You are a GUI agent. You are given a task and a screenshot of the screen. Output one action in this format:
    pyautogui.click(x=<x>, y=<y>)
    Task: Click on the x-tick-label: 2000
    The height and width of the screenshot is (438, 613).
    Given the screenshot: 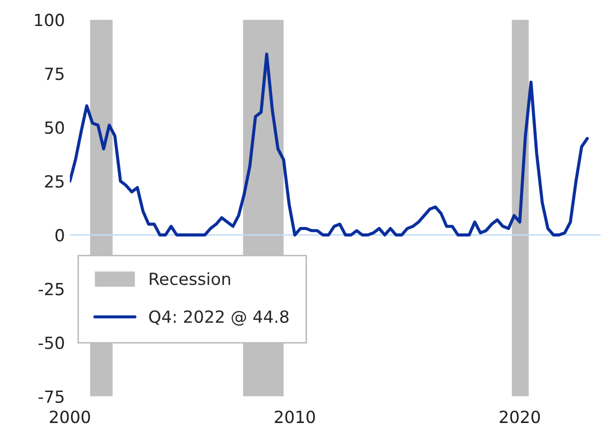 What is the action you would take?
    pyautogui.click(x=70, y=417)
    